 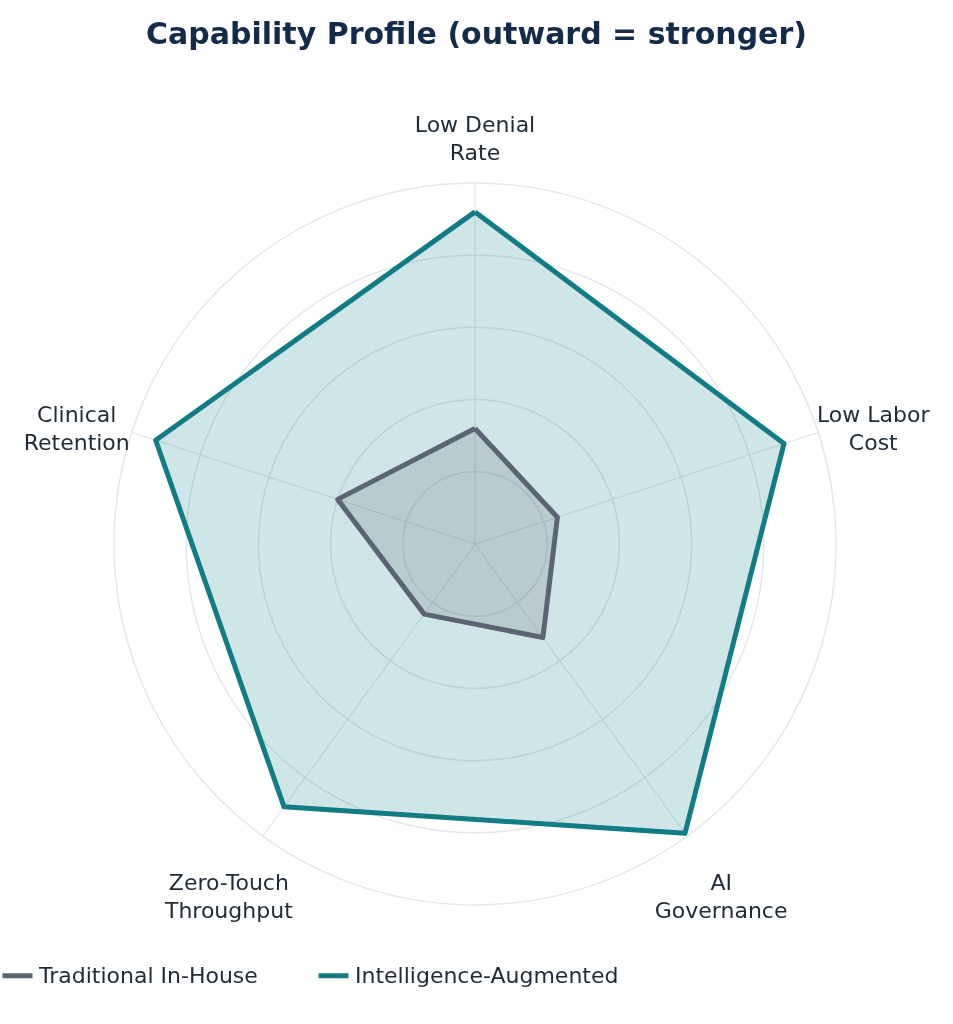 What do you see at coordinates (874, 428) in the screenshot?
I see `spoke-label: Low Labor Cost` at bounding box center [874, 428].